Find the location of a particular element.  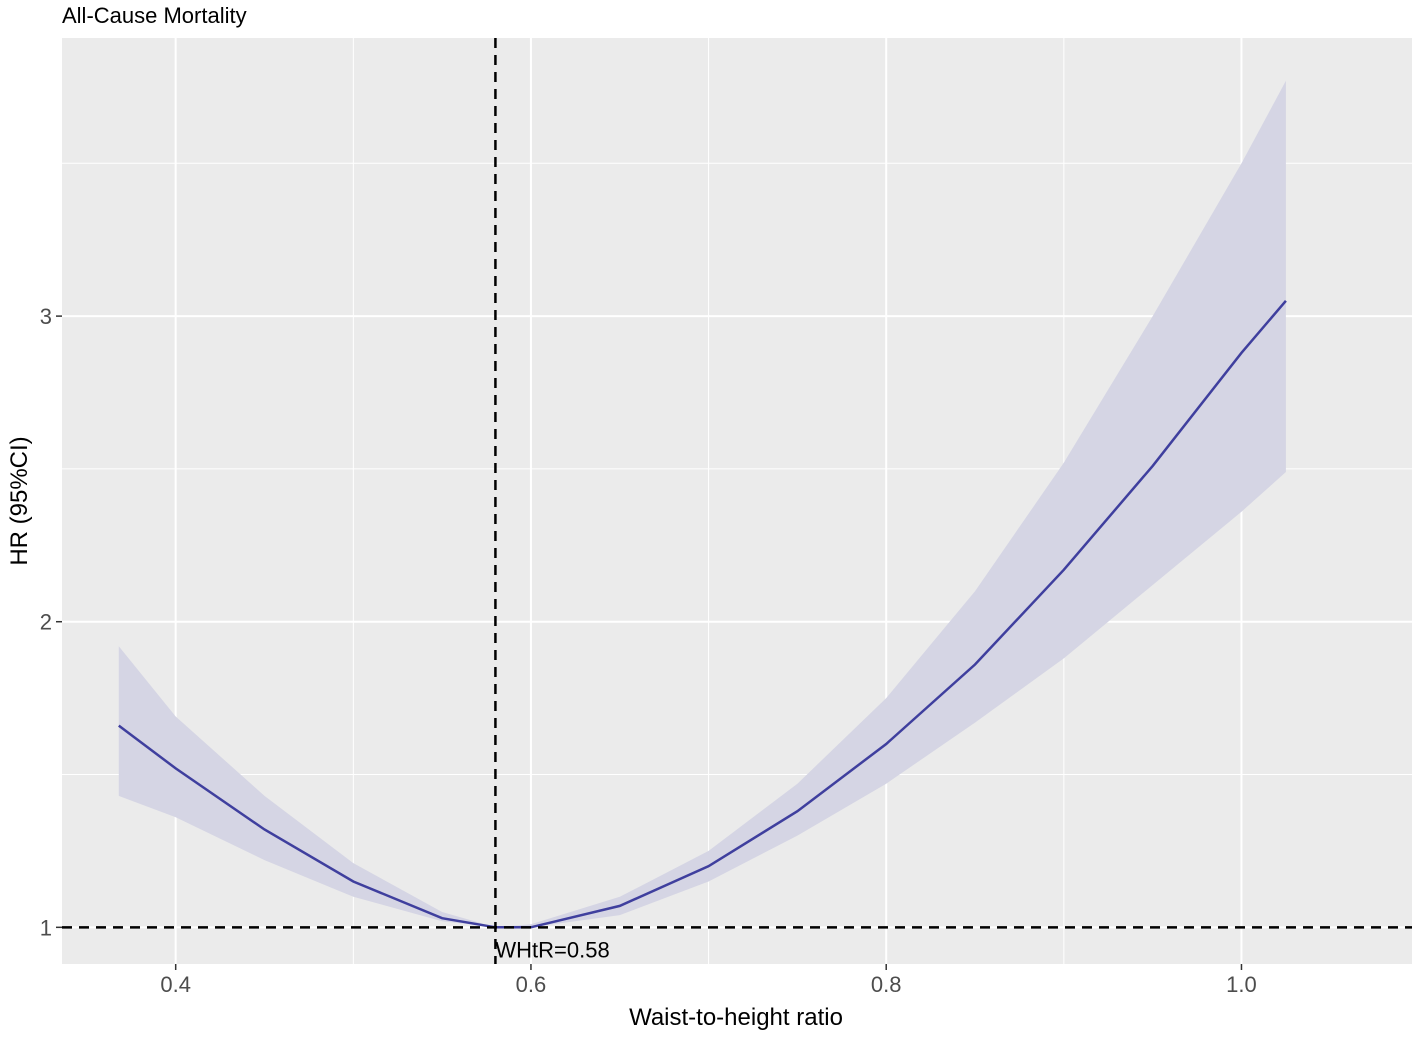

x-tick-label: 0.4 is located at coordinates (175, 984).